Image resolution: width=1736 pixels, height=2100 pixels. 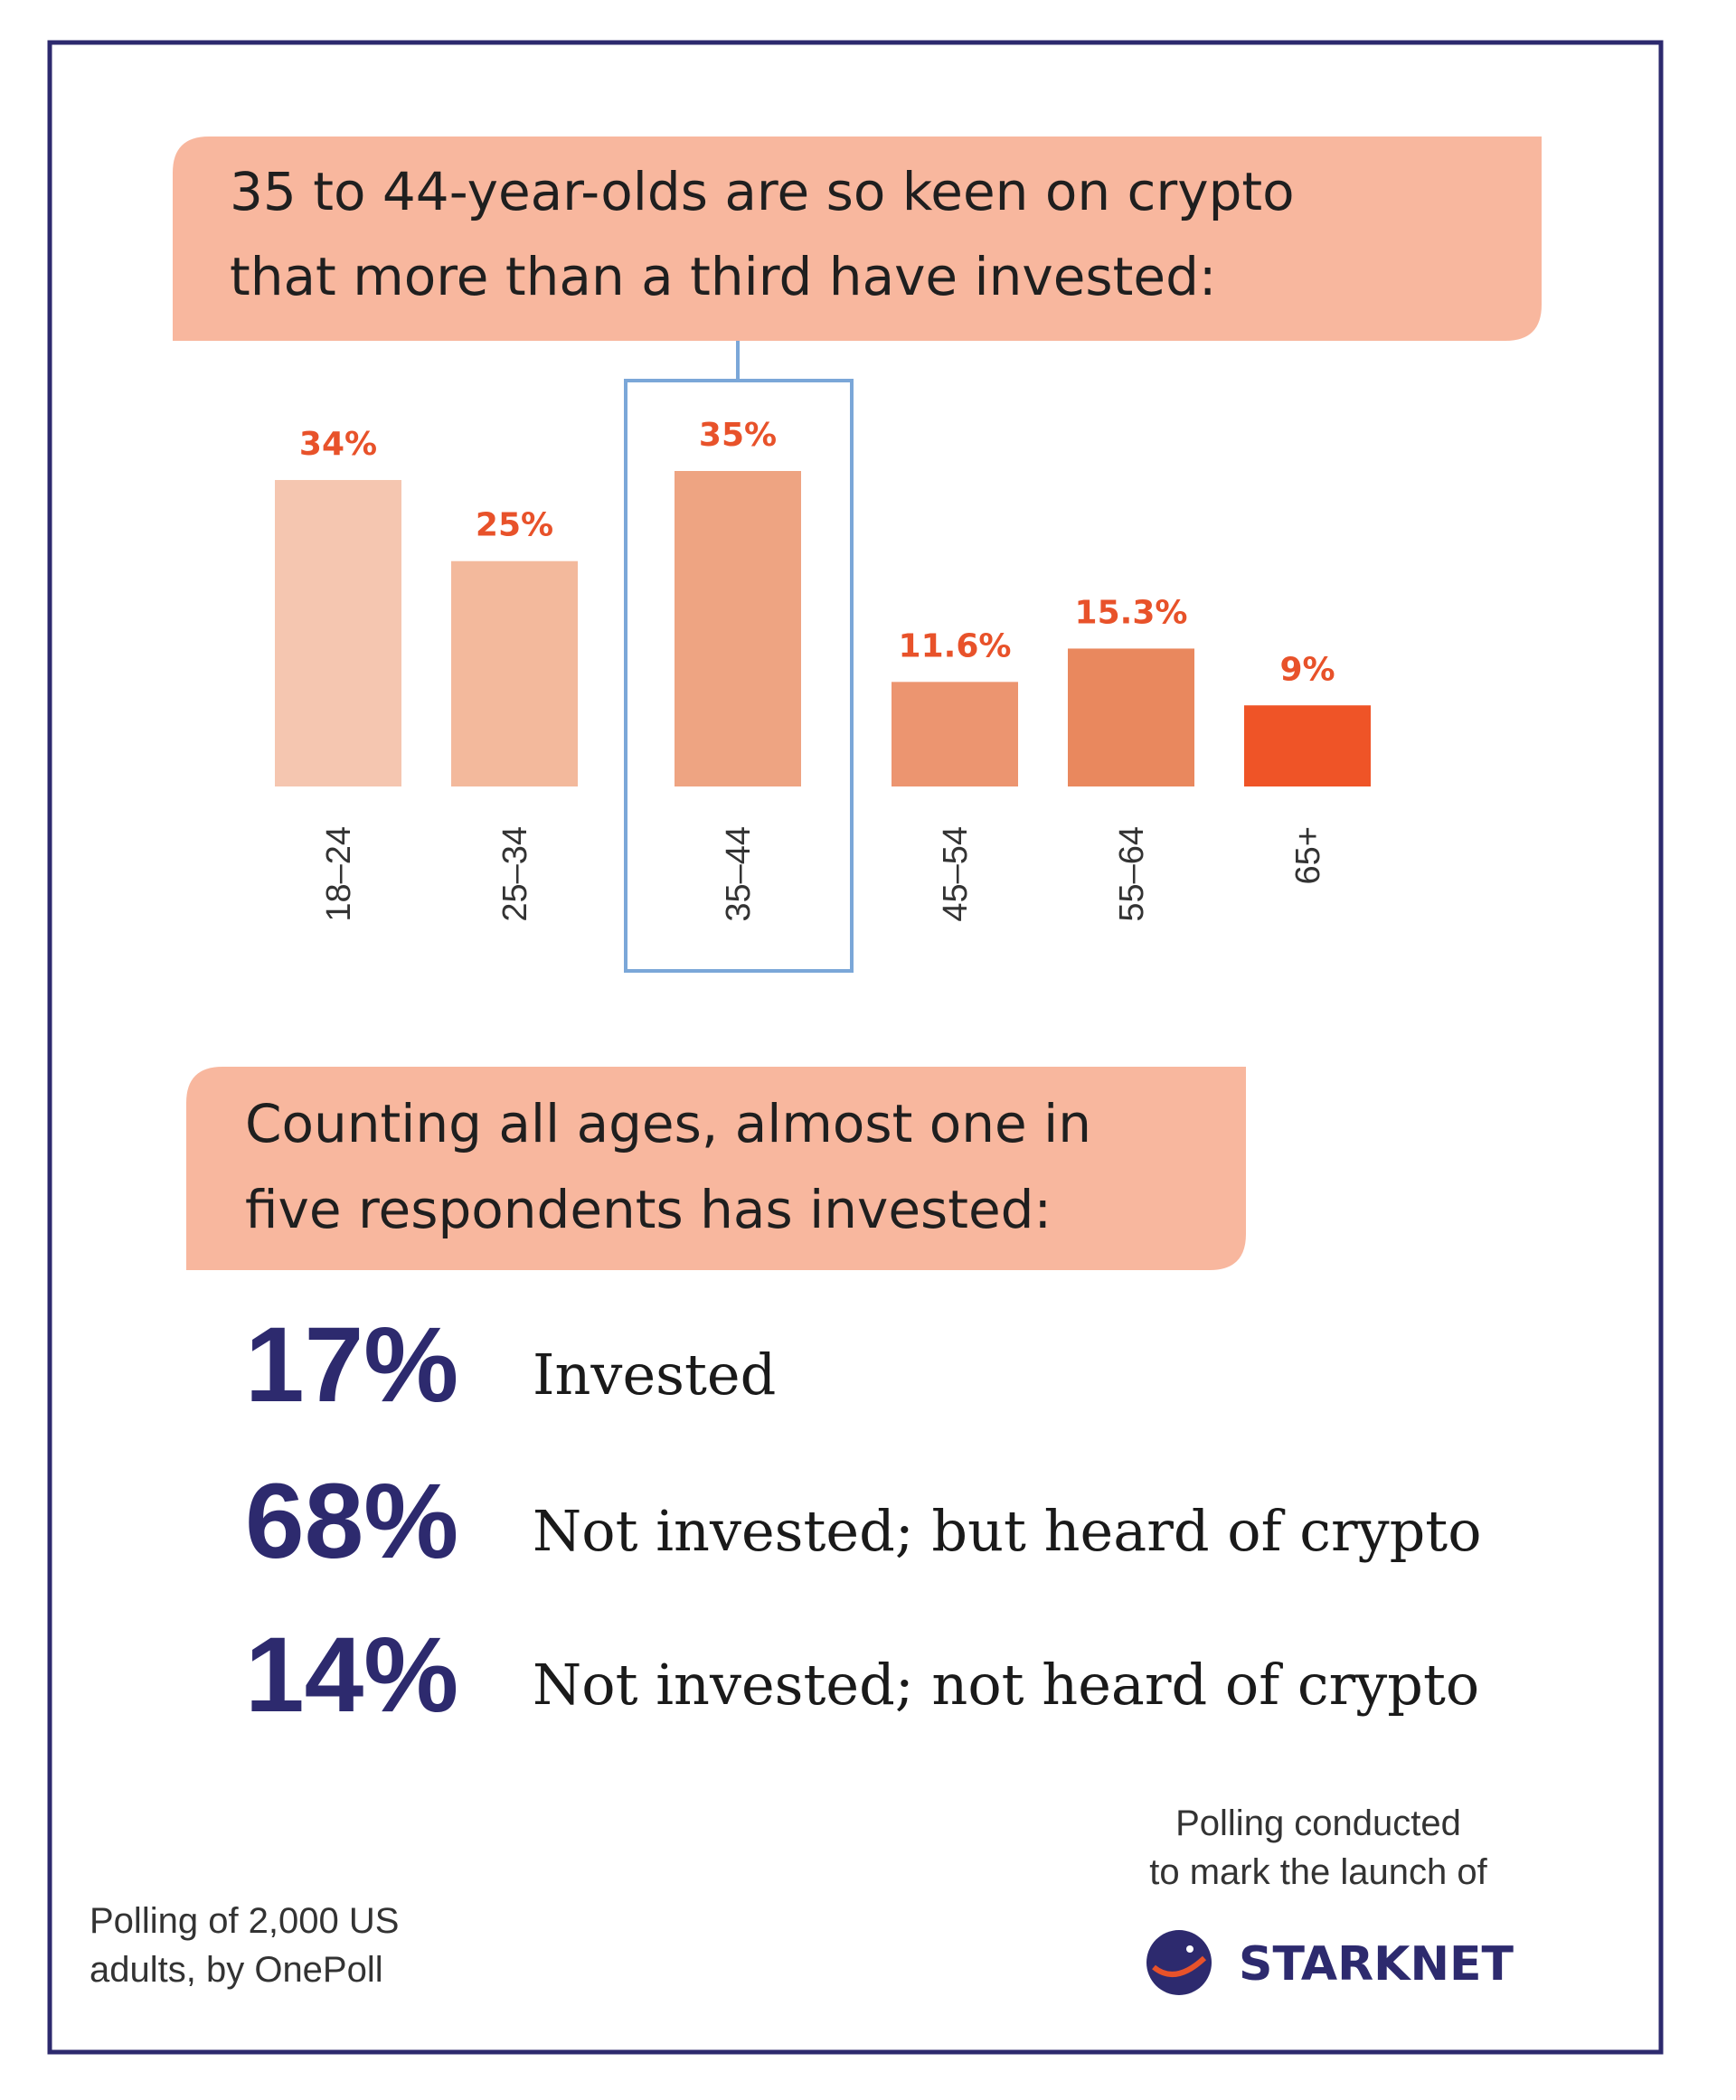 What do you see at coordinates (1180, 1966) in the screenshot?
I see `logo-swoosh` at bounding box center [1180, 1966].